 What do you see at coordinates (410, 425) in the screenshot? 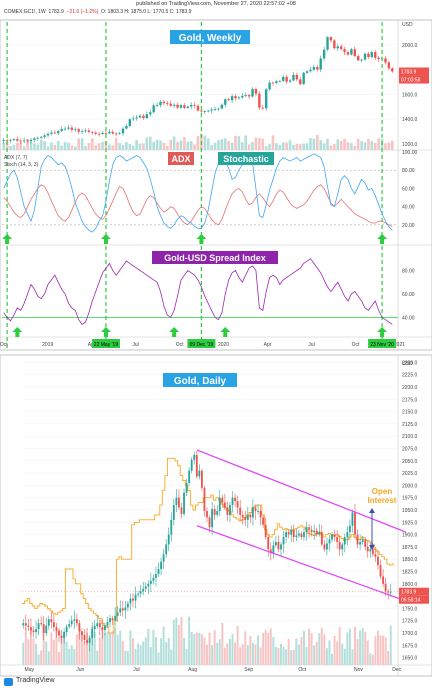
I see `daily-y-tick-label: 2125.0` at bounding box center [410, 425].